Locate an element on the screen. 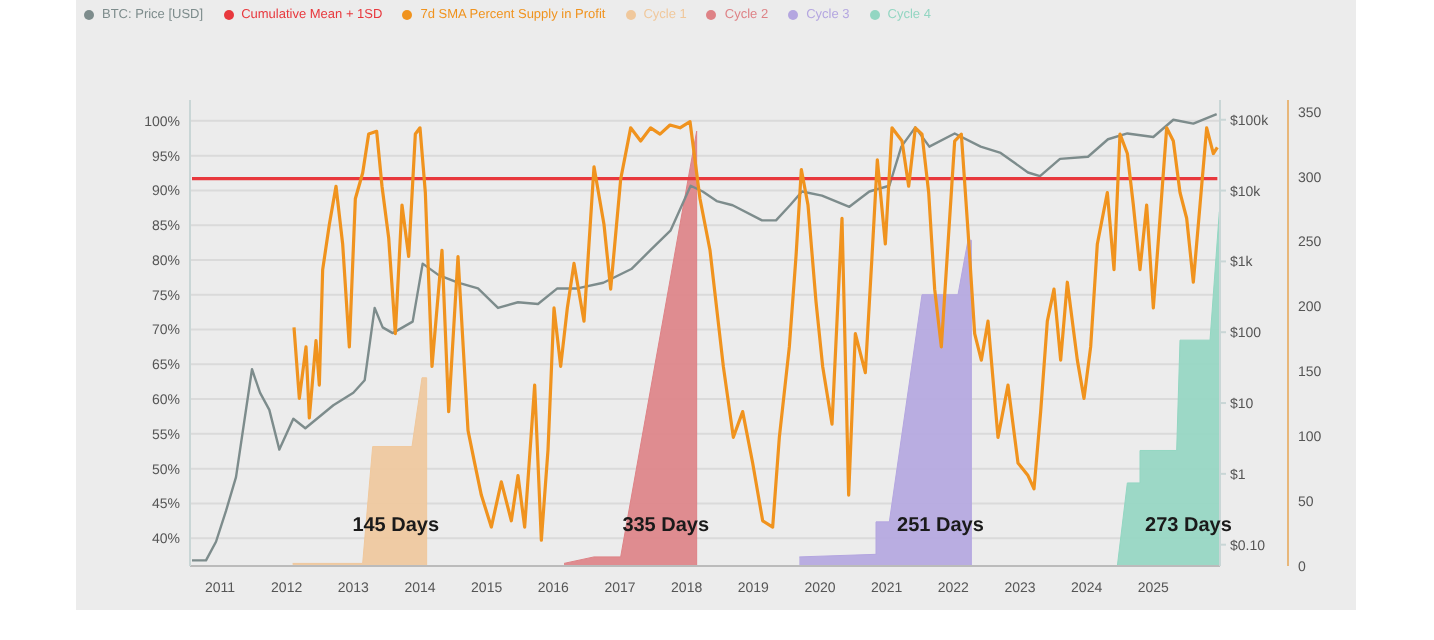 The width and height of the screenshot is (1434, 640). annotation: 145 Days is located at coordinates (396, 526).